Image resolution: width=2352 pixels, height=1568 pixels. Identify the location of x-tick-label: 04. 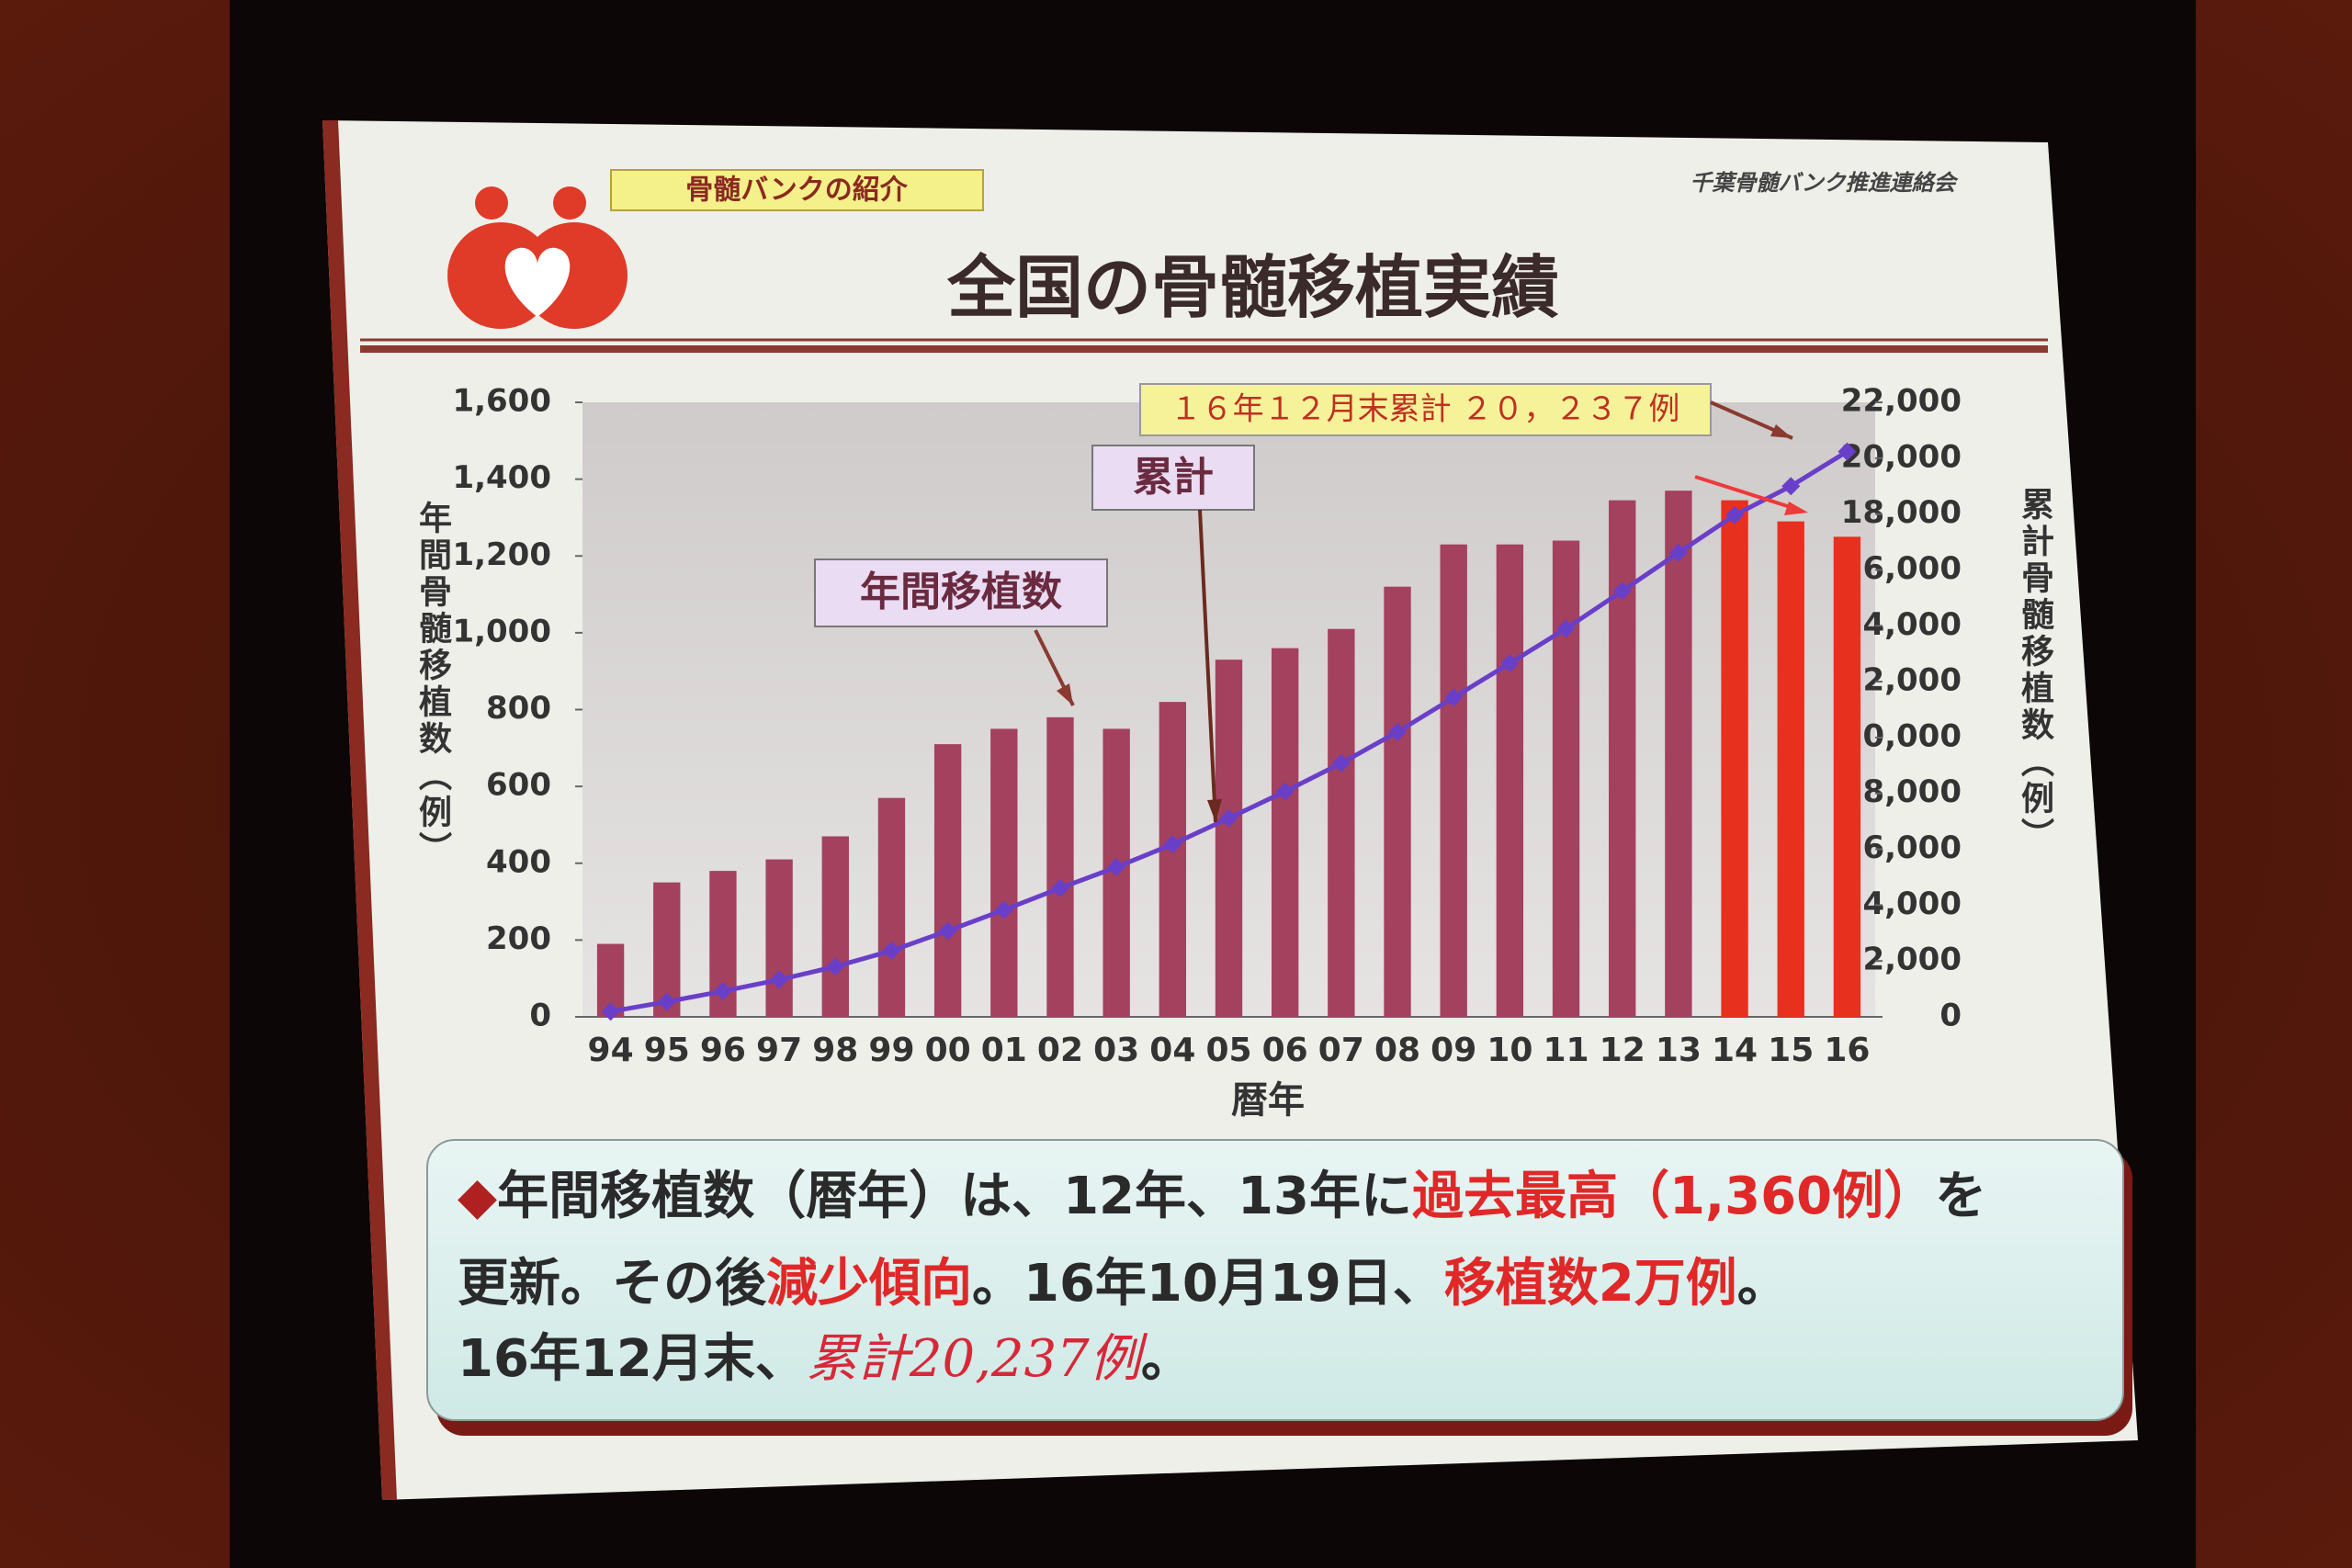
(1172, 1050).